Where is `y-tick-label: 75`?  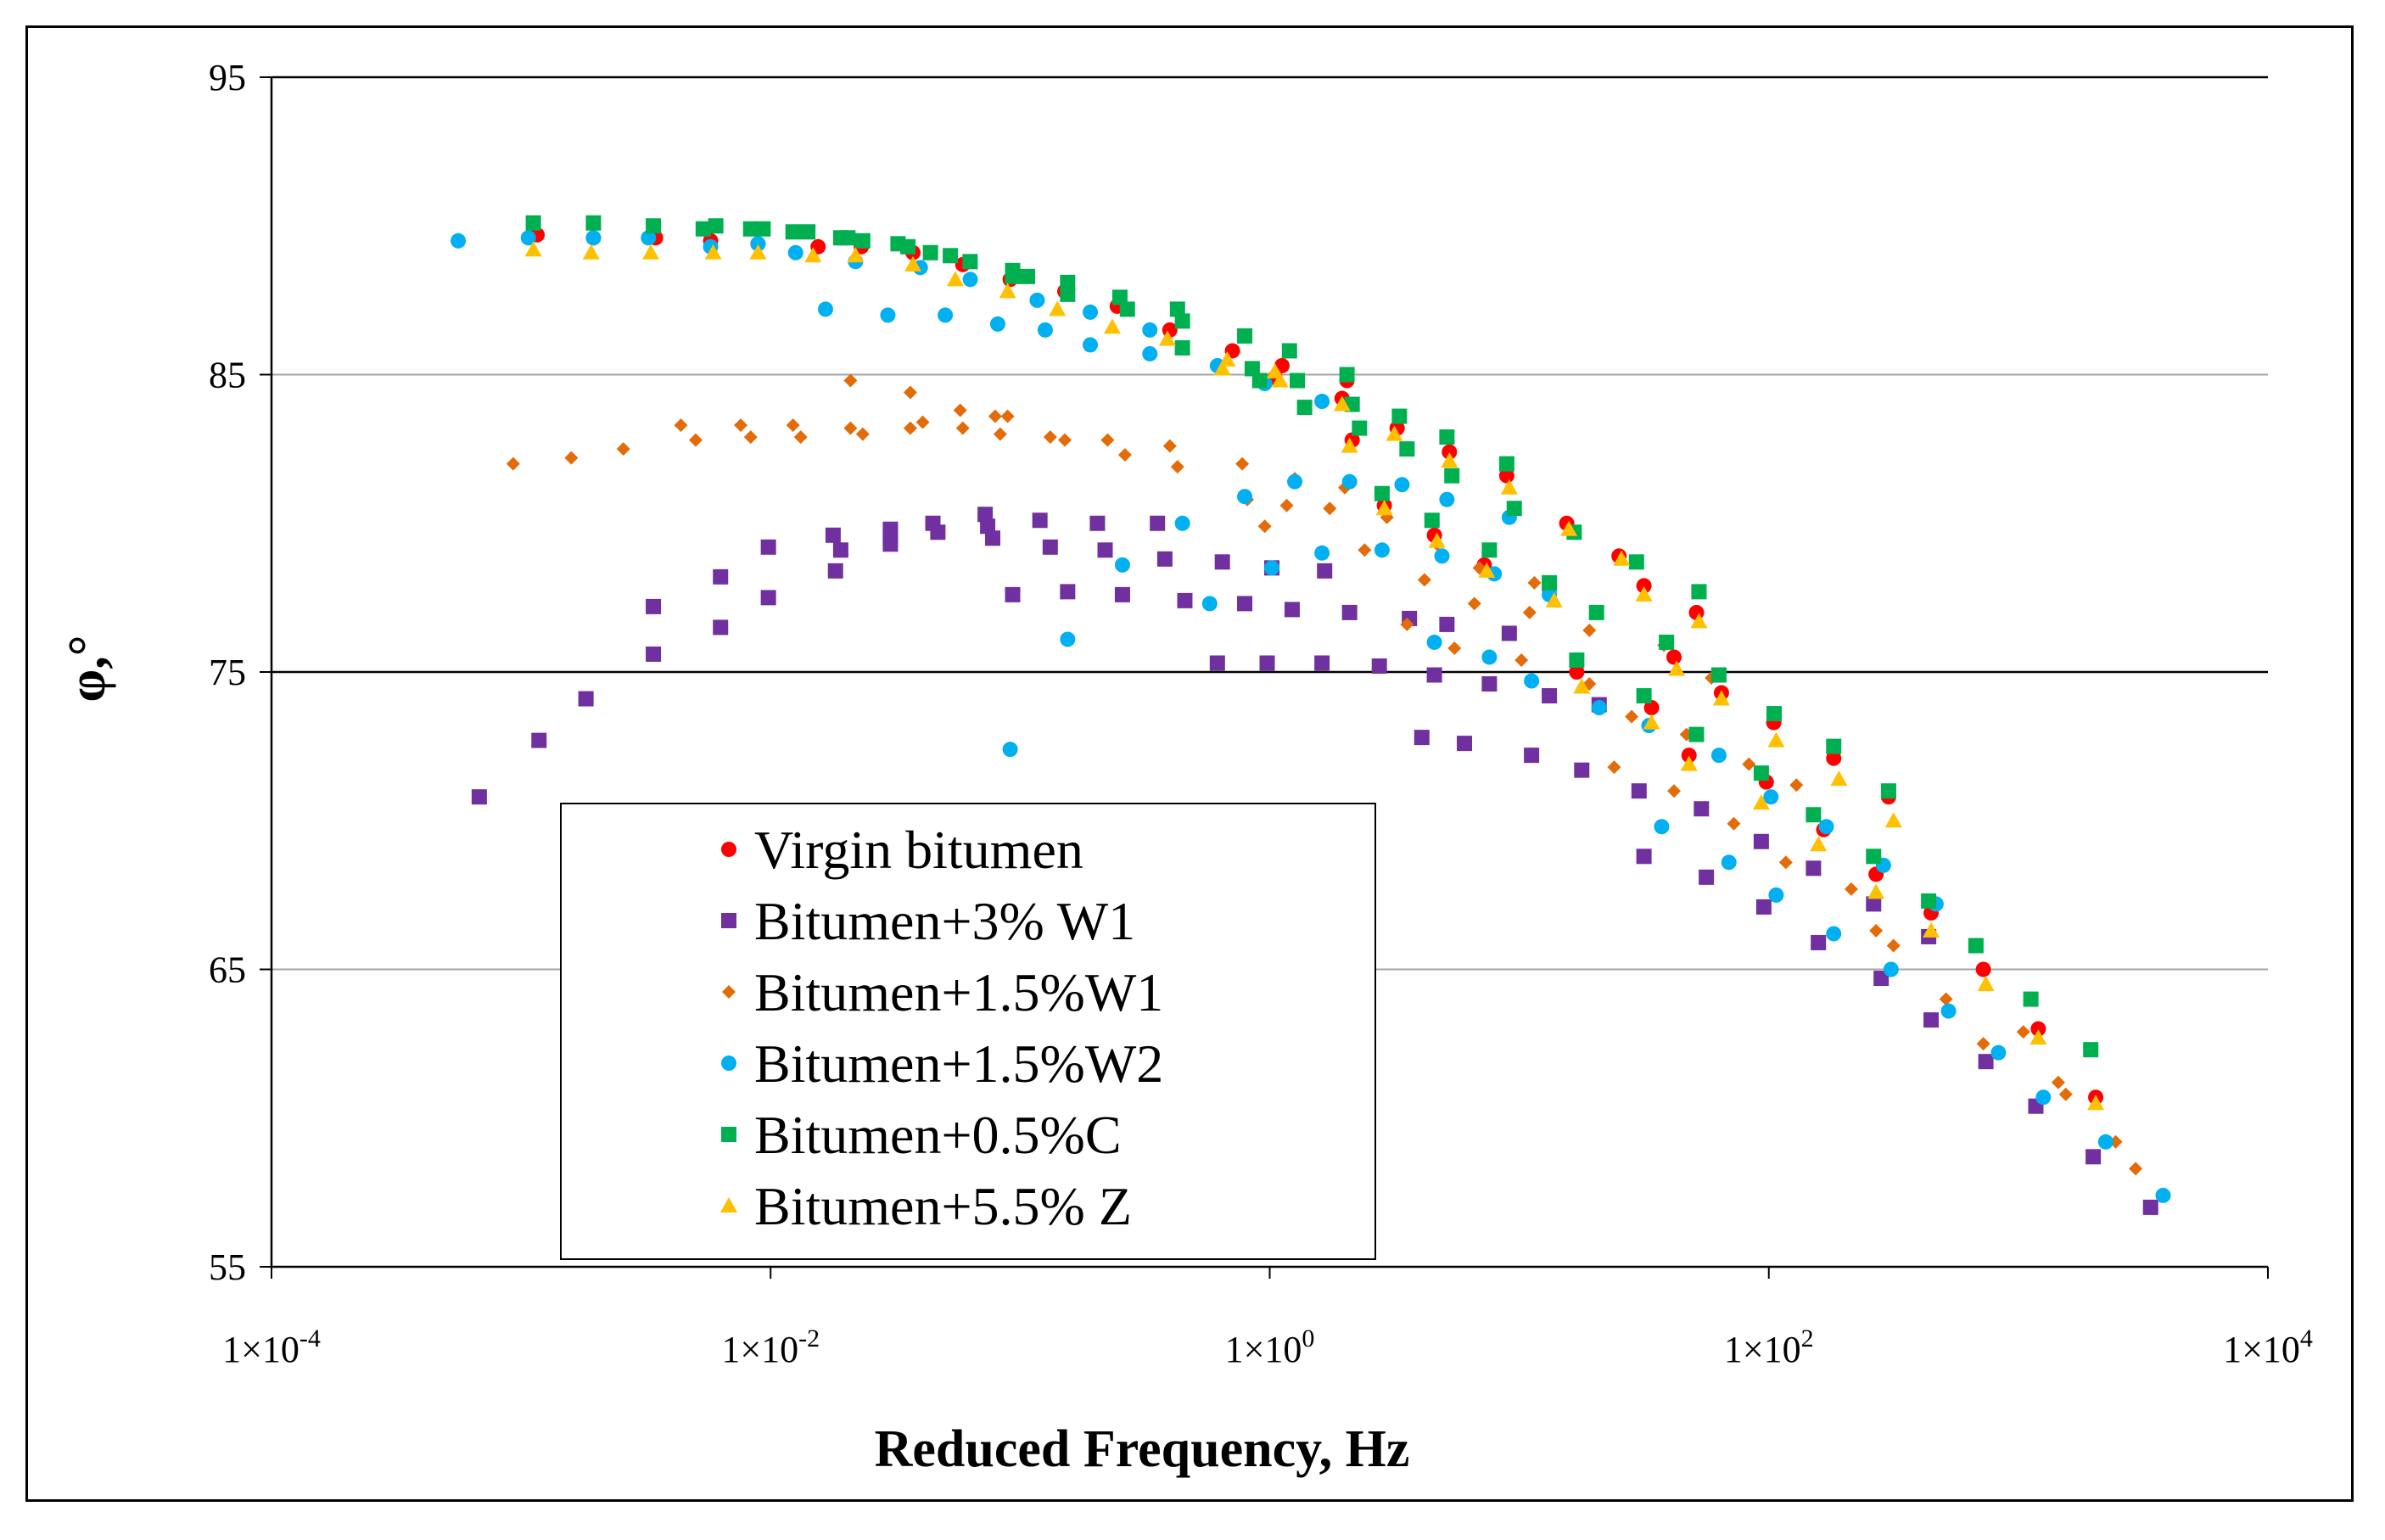 y-tick-label: 75 is located at coordinates (227, 673).